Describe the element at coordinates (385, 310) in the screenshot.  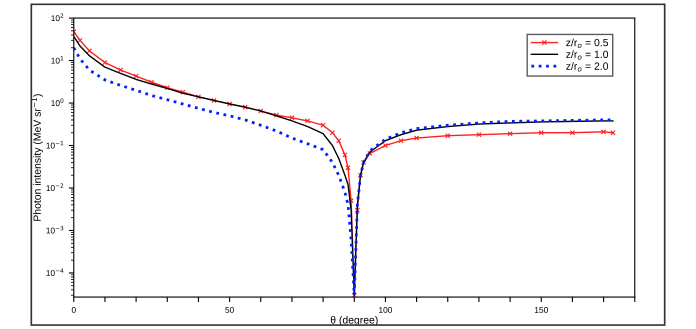
I see `x-tick-label: 100` at that location.